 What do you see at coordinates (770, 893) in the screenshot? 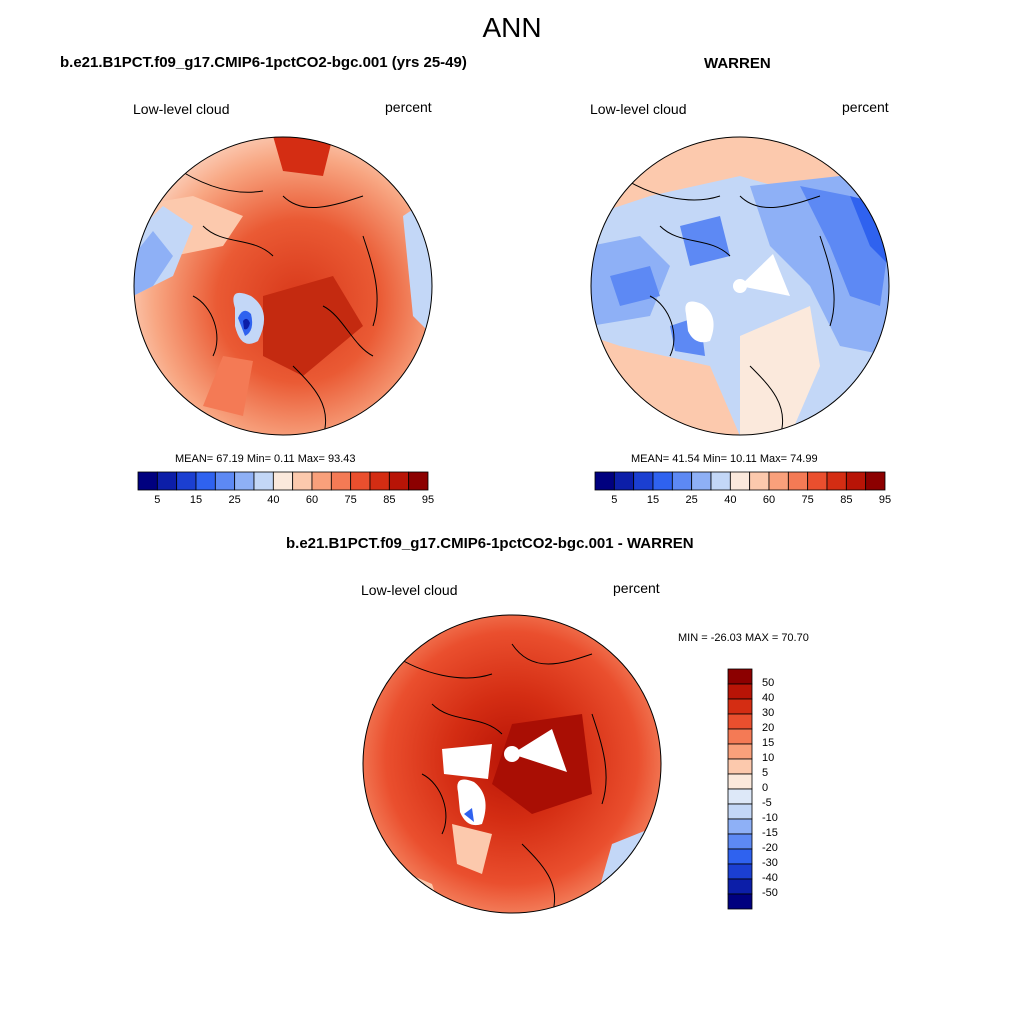
I see `panel3-colorbar-tick-label: -50` at bounding box center [770, 893].